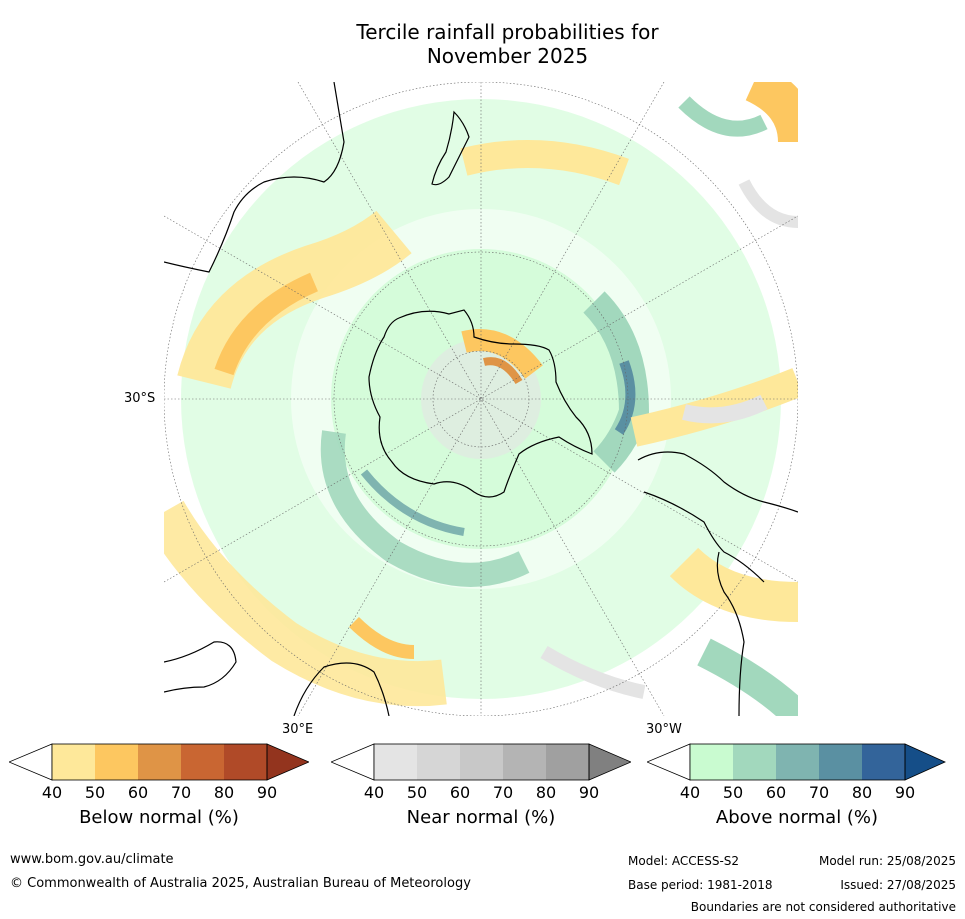 The image size is (965, 919). What do you see at coordinates (684, 861) in the screenshot?
I see `footer-model: Model: ACCESS-S2` at bounding box center [684, 861].